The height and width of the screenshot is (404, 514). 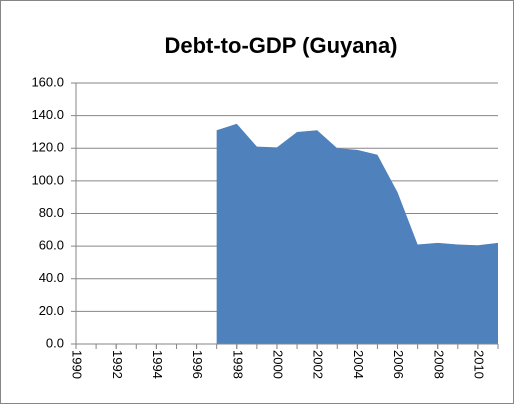 What do you see at coordinates (197, 364) in the screenshot?
I see `x-tick-label: 1996` at bounding box center [197, 364].